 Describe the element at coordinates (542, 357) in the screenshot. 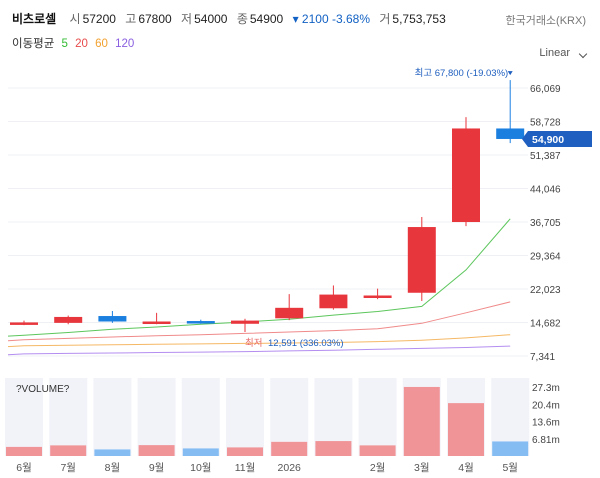

I see `y-tick-label: 7,341` at that location.